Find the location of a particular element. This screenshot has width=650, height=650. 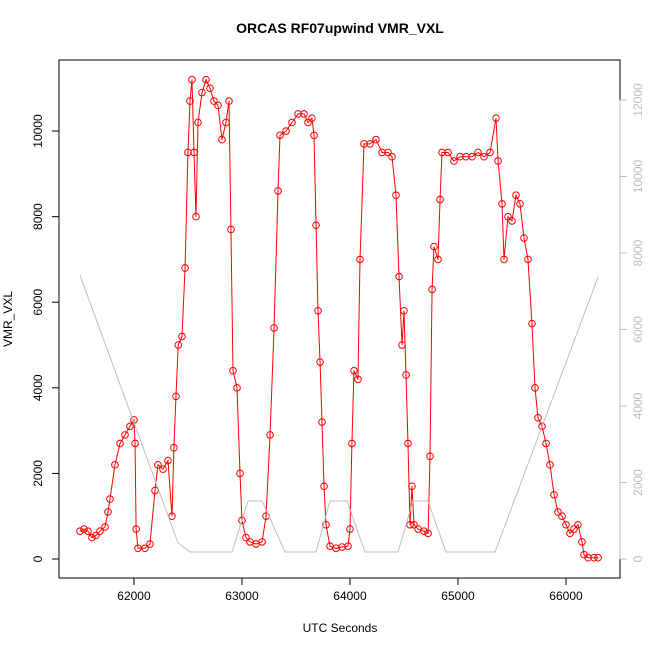

y-tick-label: 8000 is located at coordinates (38, 216).